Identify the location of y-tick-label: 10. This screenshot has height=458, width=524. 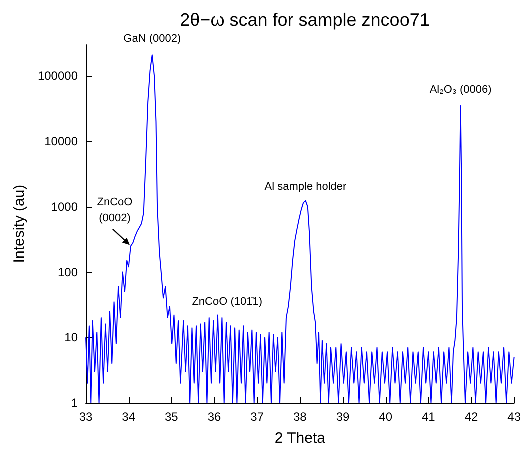
(71, 337).